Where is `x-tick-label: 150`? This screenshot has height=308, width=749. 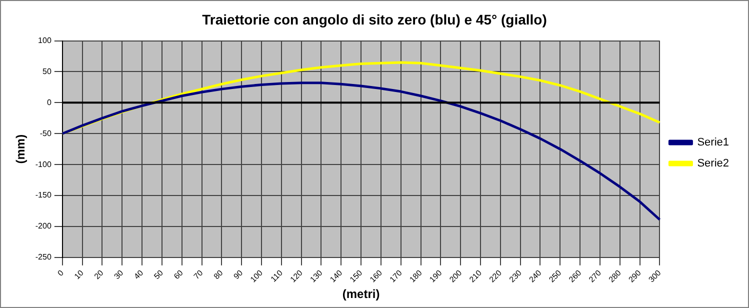 x-tick-label: 150 is located at coordinates (356, 276).